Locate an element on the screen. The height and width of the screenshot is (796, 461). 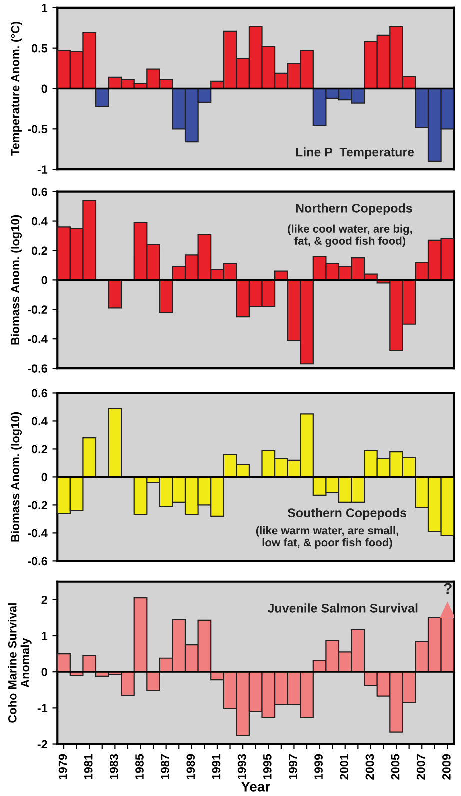
x-tick-label: 1991 is located at coordinates (216, 767).